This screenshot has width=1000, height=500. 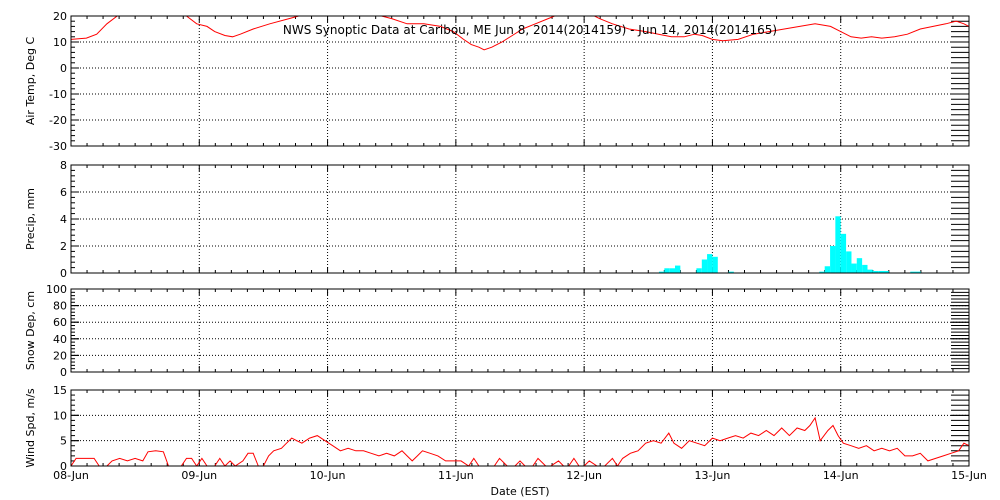 I want to click on wind-speed-data, so click(x=520, y=441).